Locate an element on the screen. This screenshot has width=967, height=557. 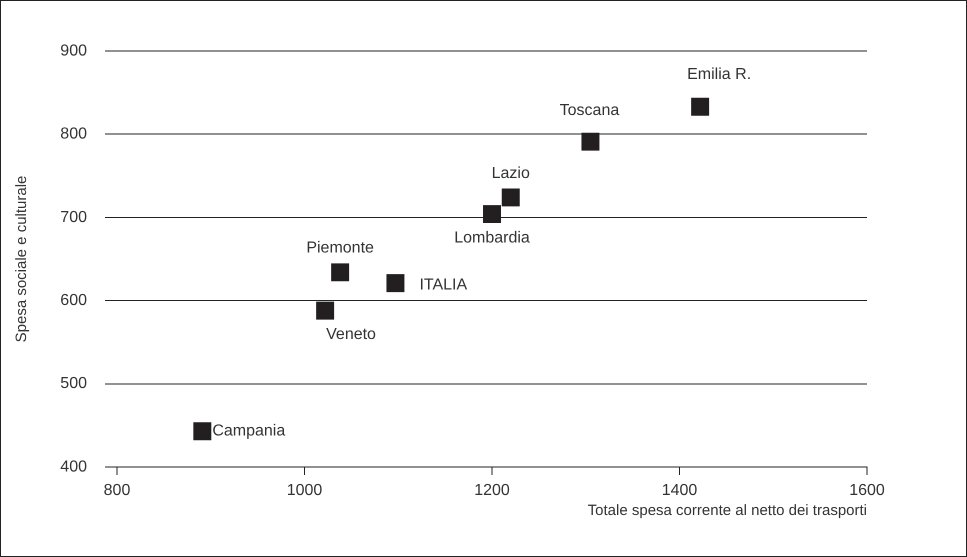
x-tick-label: 1200 is located at coordinates (492, 491).